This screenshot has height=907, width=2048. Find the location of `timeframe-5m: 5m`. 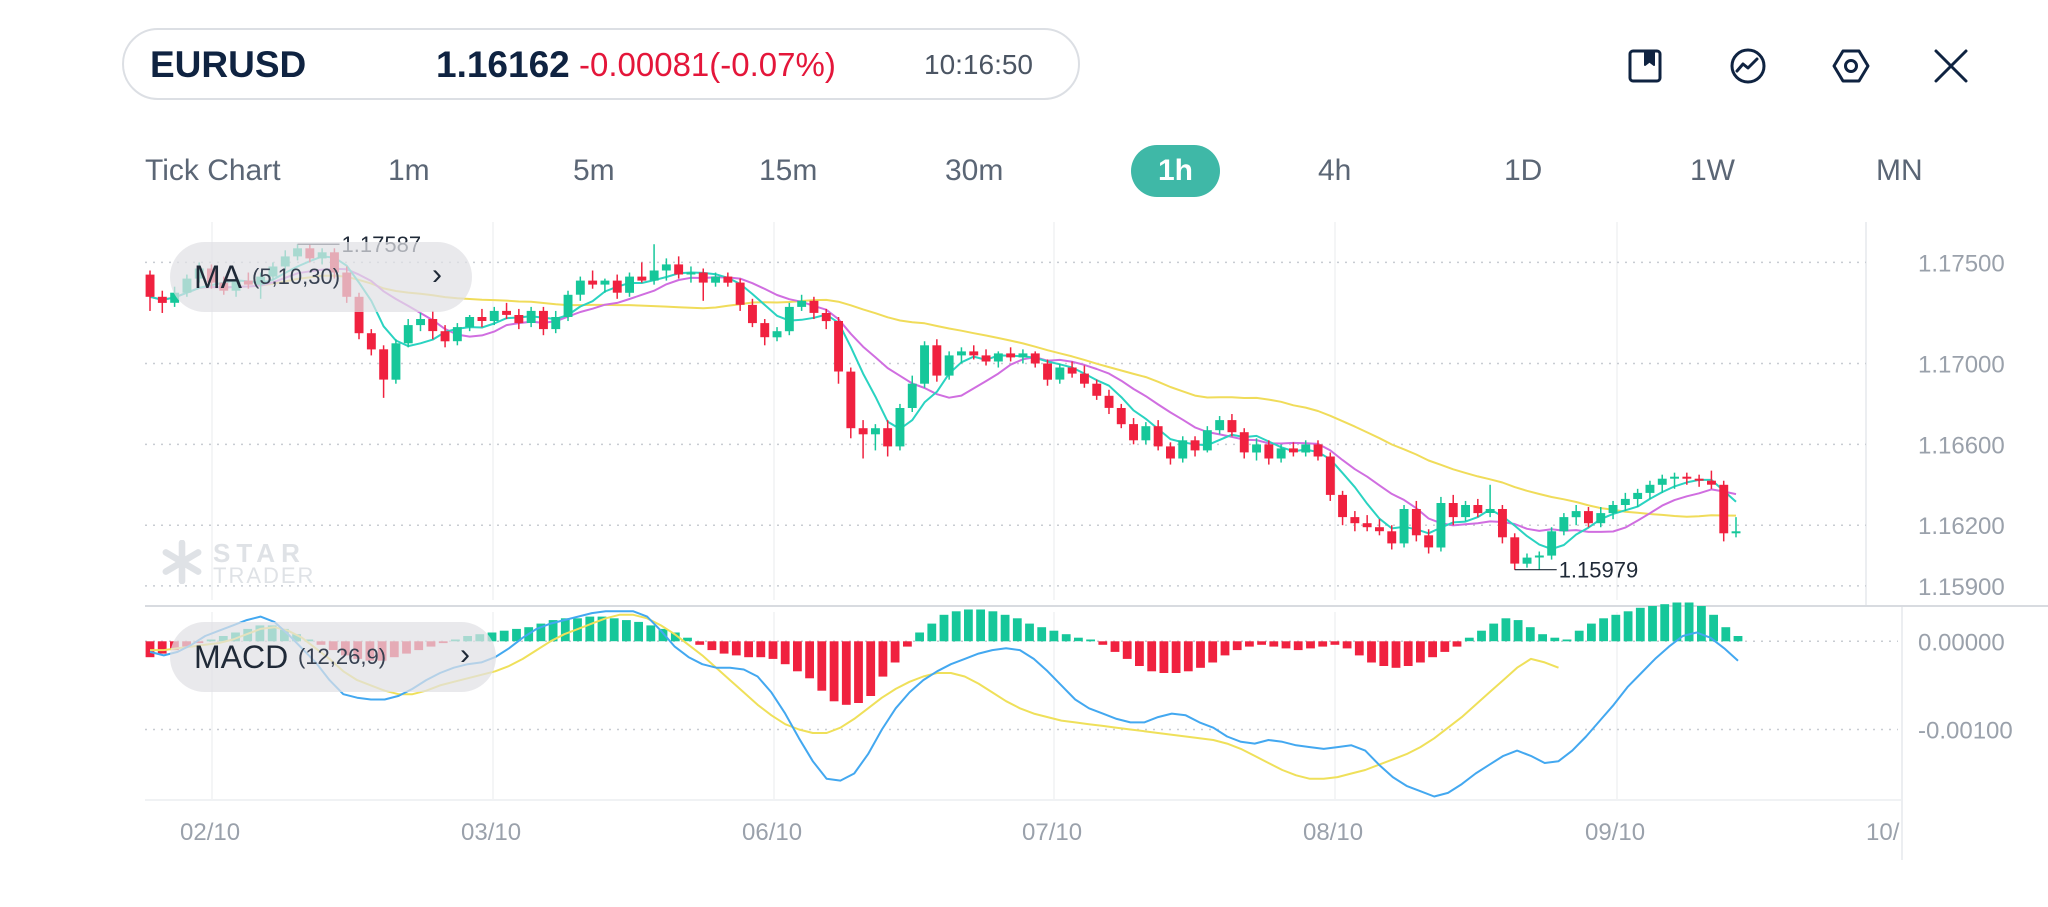

timeframe-5m: 5m is located at coordinates (594, 170).